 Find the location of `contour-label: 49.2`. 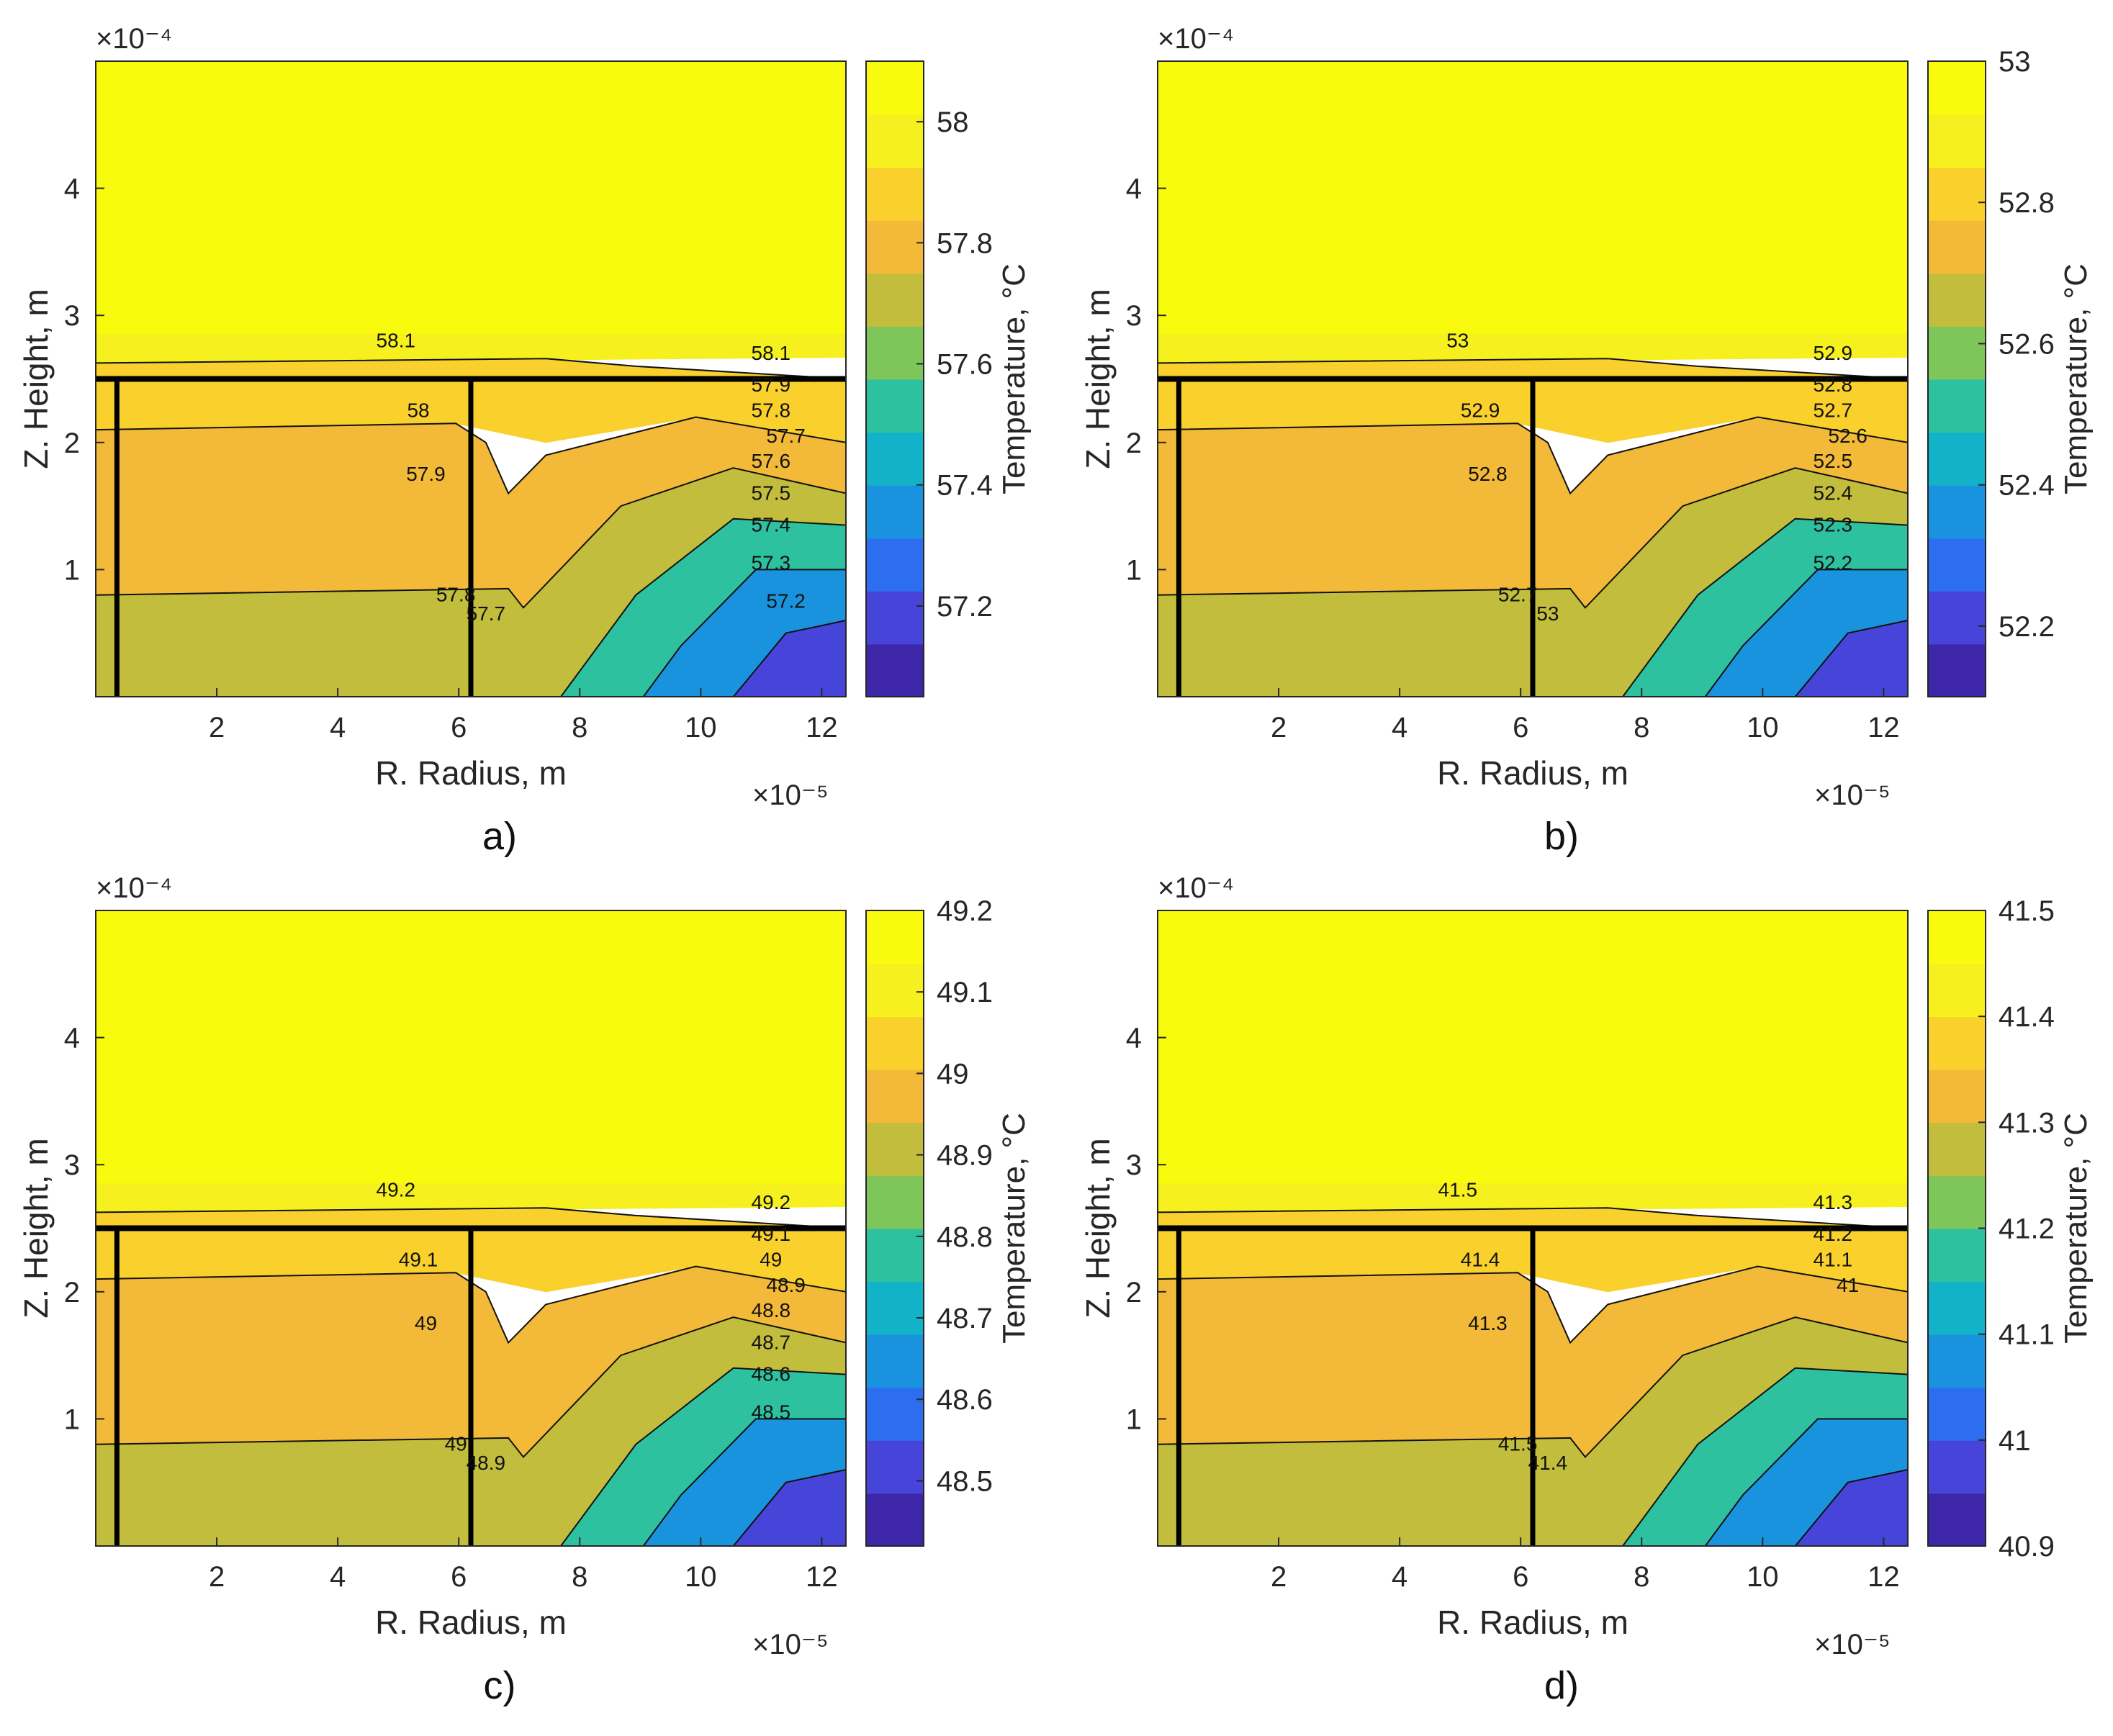

contour-label: 49.2 is located at coordinates (396, 1189).